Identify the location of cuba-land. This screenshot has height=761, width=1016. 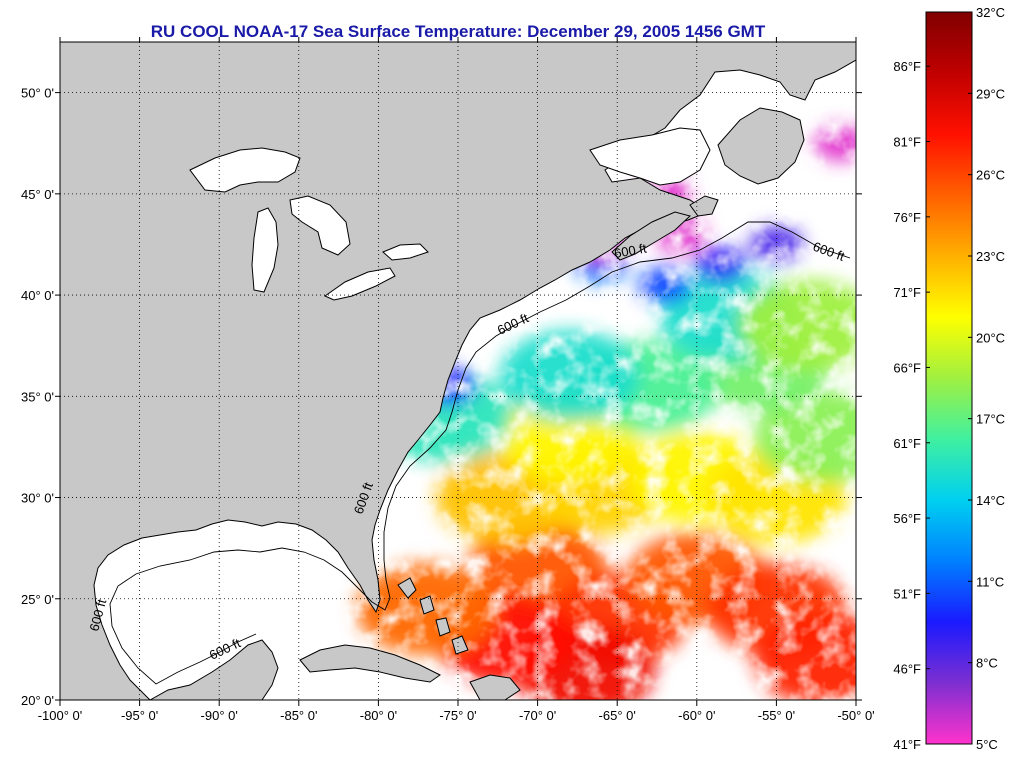
(370, 663).